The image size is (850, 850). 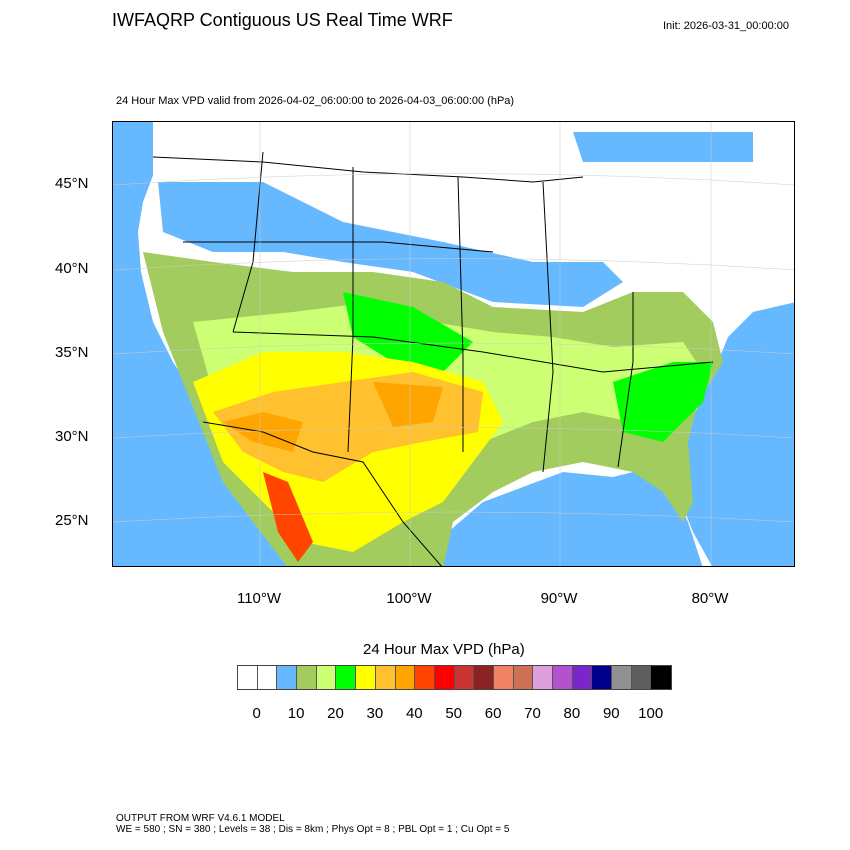 I want to click on colorbar-tick-label: 0, so click(x=256, y=713).